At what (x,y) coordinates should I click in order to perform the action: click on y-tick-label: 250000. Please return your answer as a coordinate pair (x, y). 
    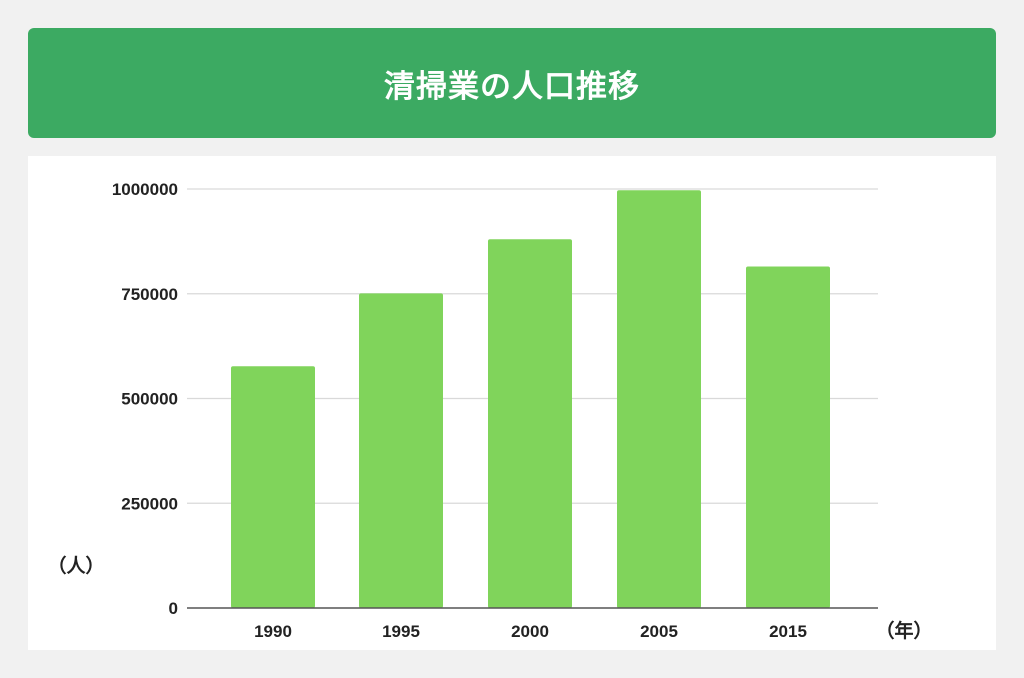
    Looking at the image, I should click on (149, 503).